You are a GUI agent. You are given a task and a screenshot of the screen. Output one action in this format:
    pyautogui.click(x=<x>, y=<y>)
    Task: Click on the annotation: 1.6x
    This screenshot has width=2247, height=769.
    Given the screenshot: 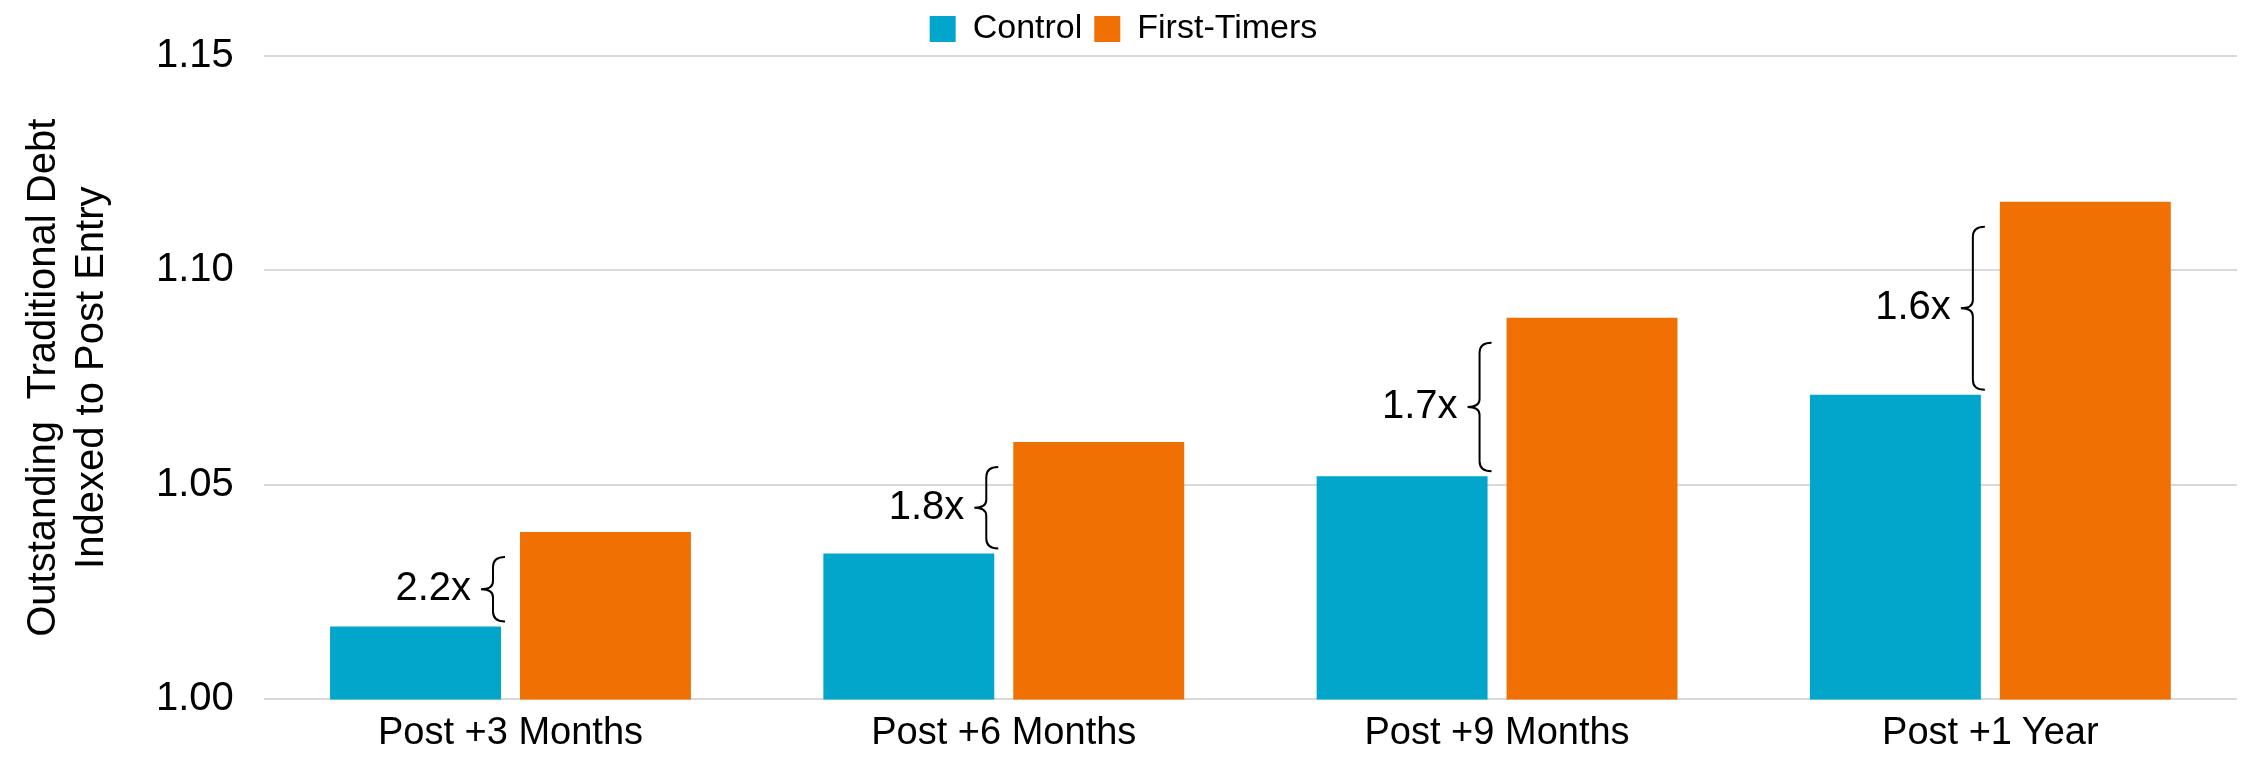 What is the action you would take?
    pyautogui.click(x=1913, y=305)
    